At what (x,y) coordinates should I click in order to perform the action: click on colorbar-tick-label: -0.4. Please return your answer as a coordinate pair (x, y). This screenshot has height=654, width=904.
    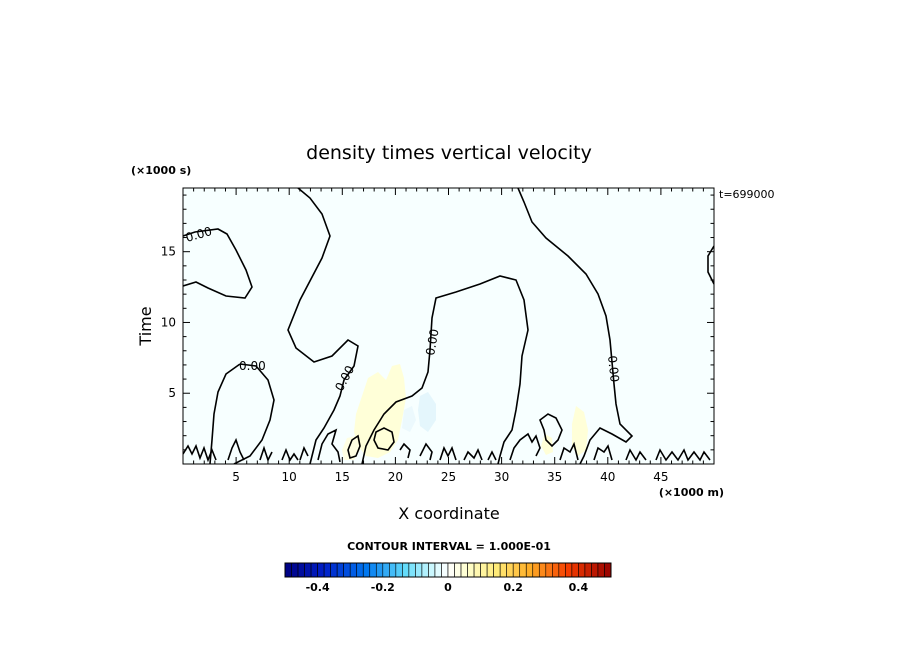
    Looking at the image, I should click on (318, 587).